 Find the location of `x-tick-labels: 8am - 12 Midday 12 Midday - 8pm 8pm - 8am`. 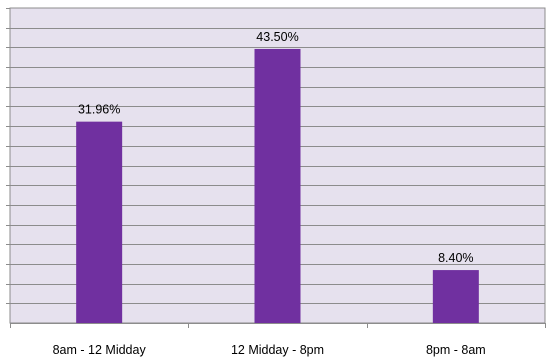

x-tick-labels: 8am - 12 Midday 12 Midday - 8pm 8pm - 8am is located at coordinates (269, 350).